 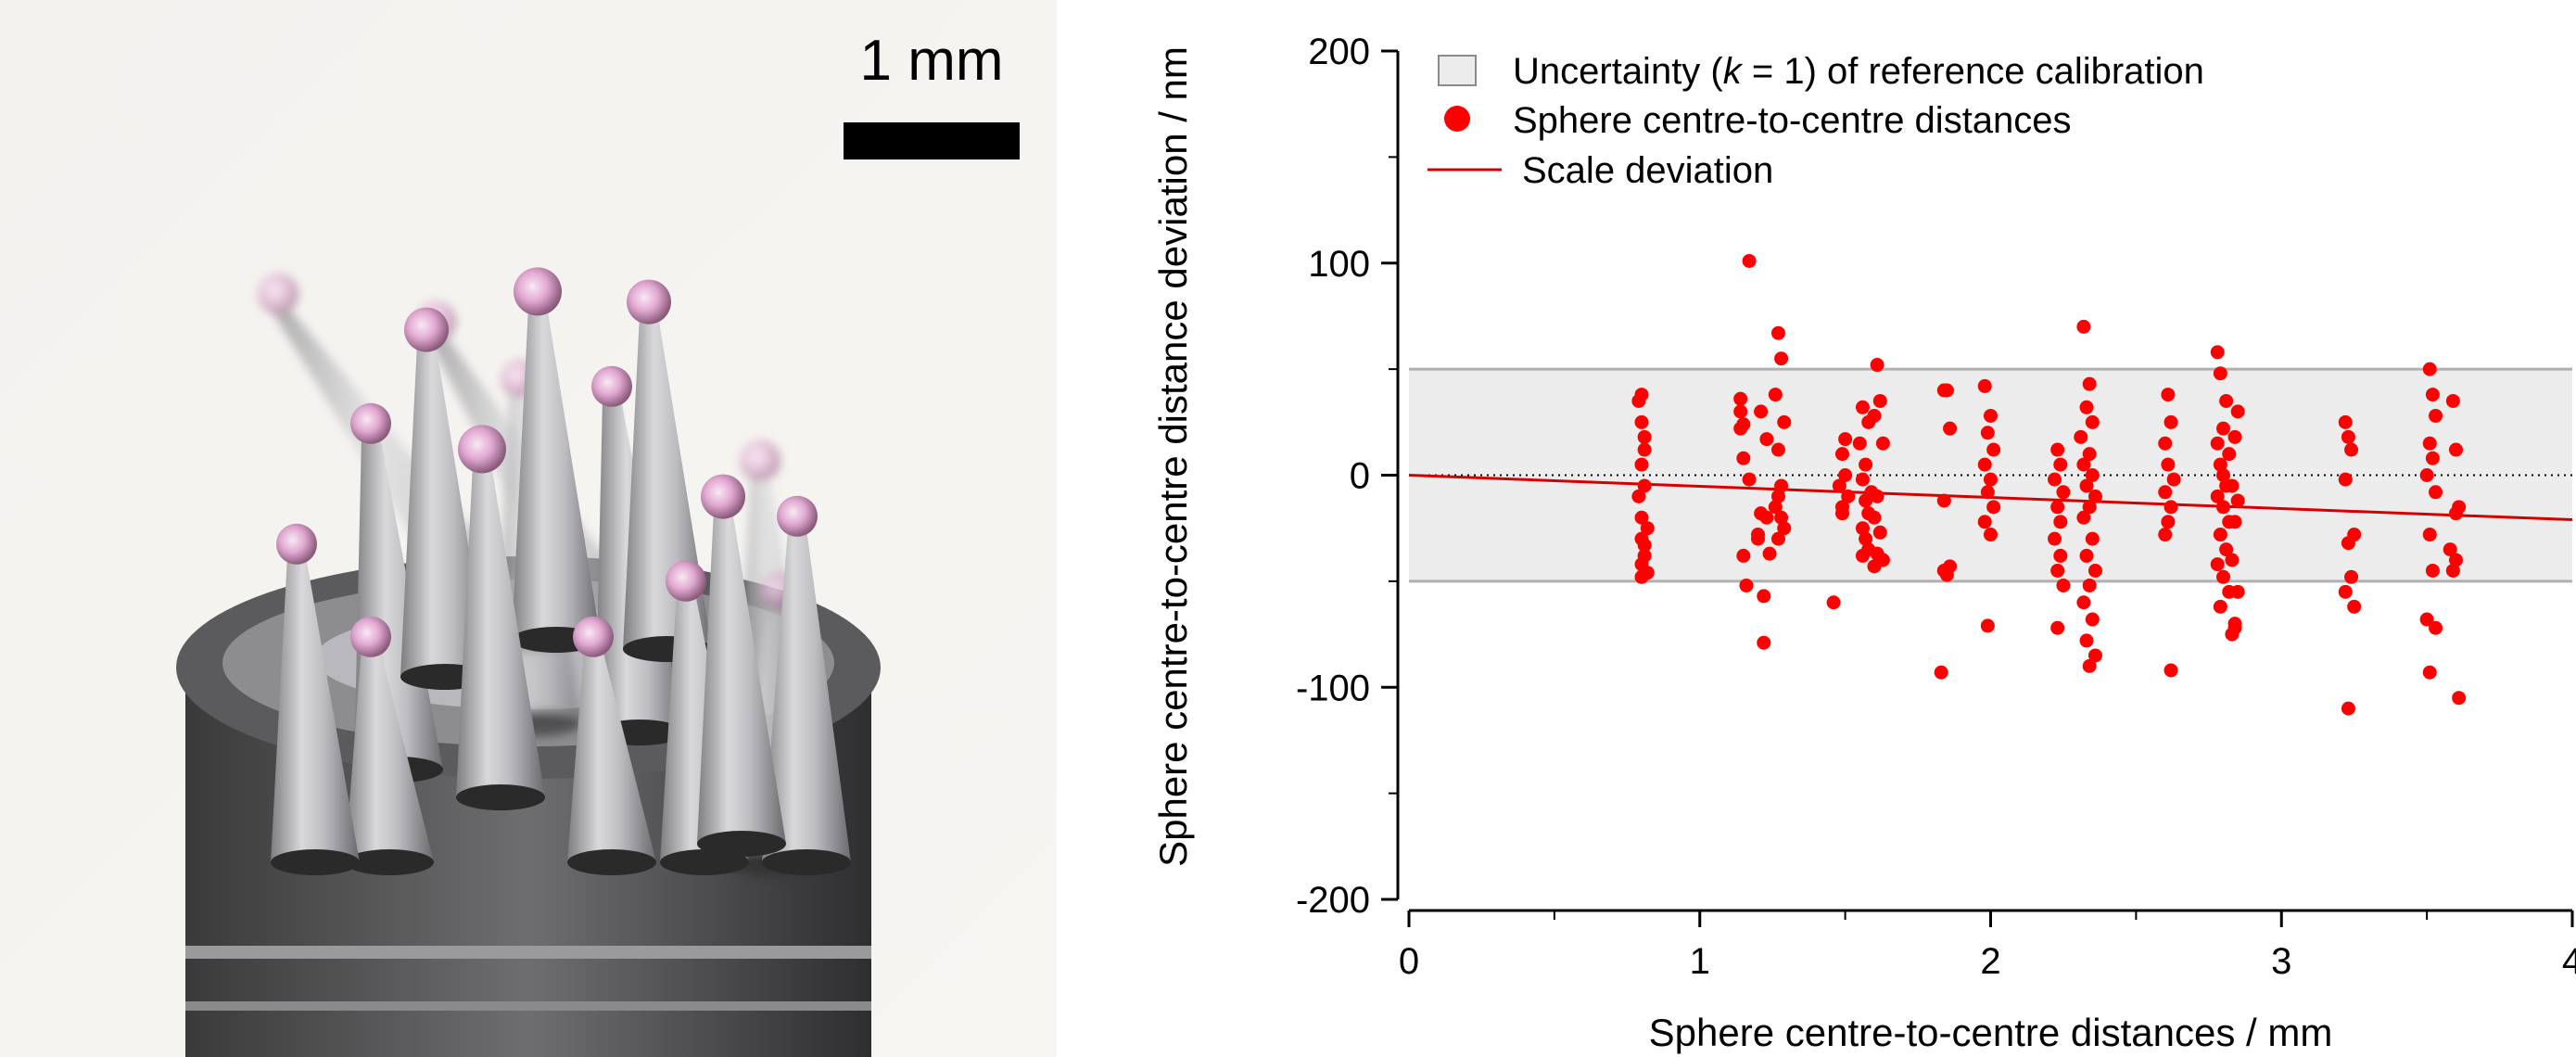 I want to click on x-tick-label: 1, so click(x=1700, y=961).